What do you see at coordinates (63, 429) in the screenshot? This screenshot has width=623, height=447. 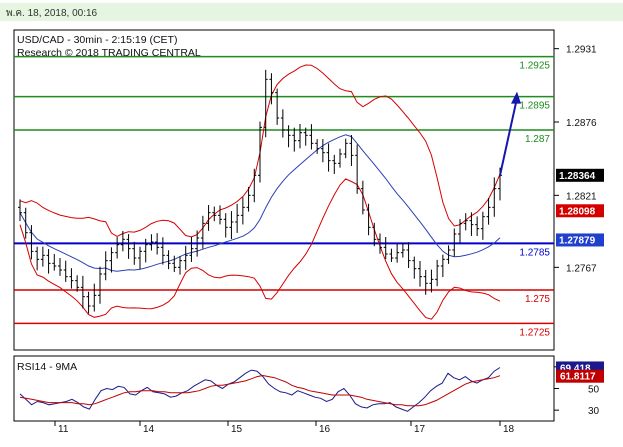 I see `time-tick-label: 11` at bounding box center [63, 429].